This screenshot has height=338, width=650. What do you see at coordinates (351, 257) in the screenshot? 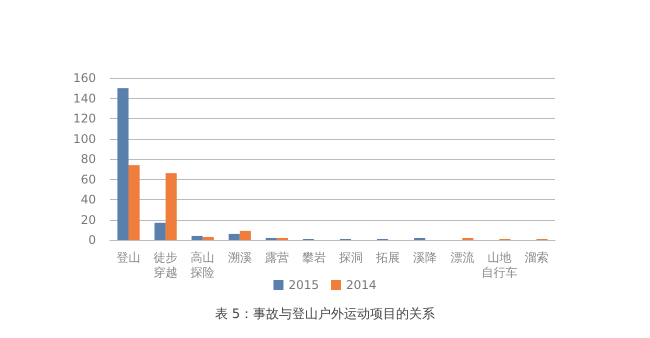
I see `x-tick-label: 探洞` at bounding box center [351, 257].